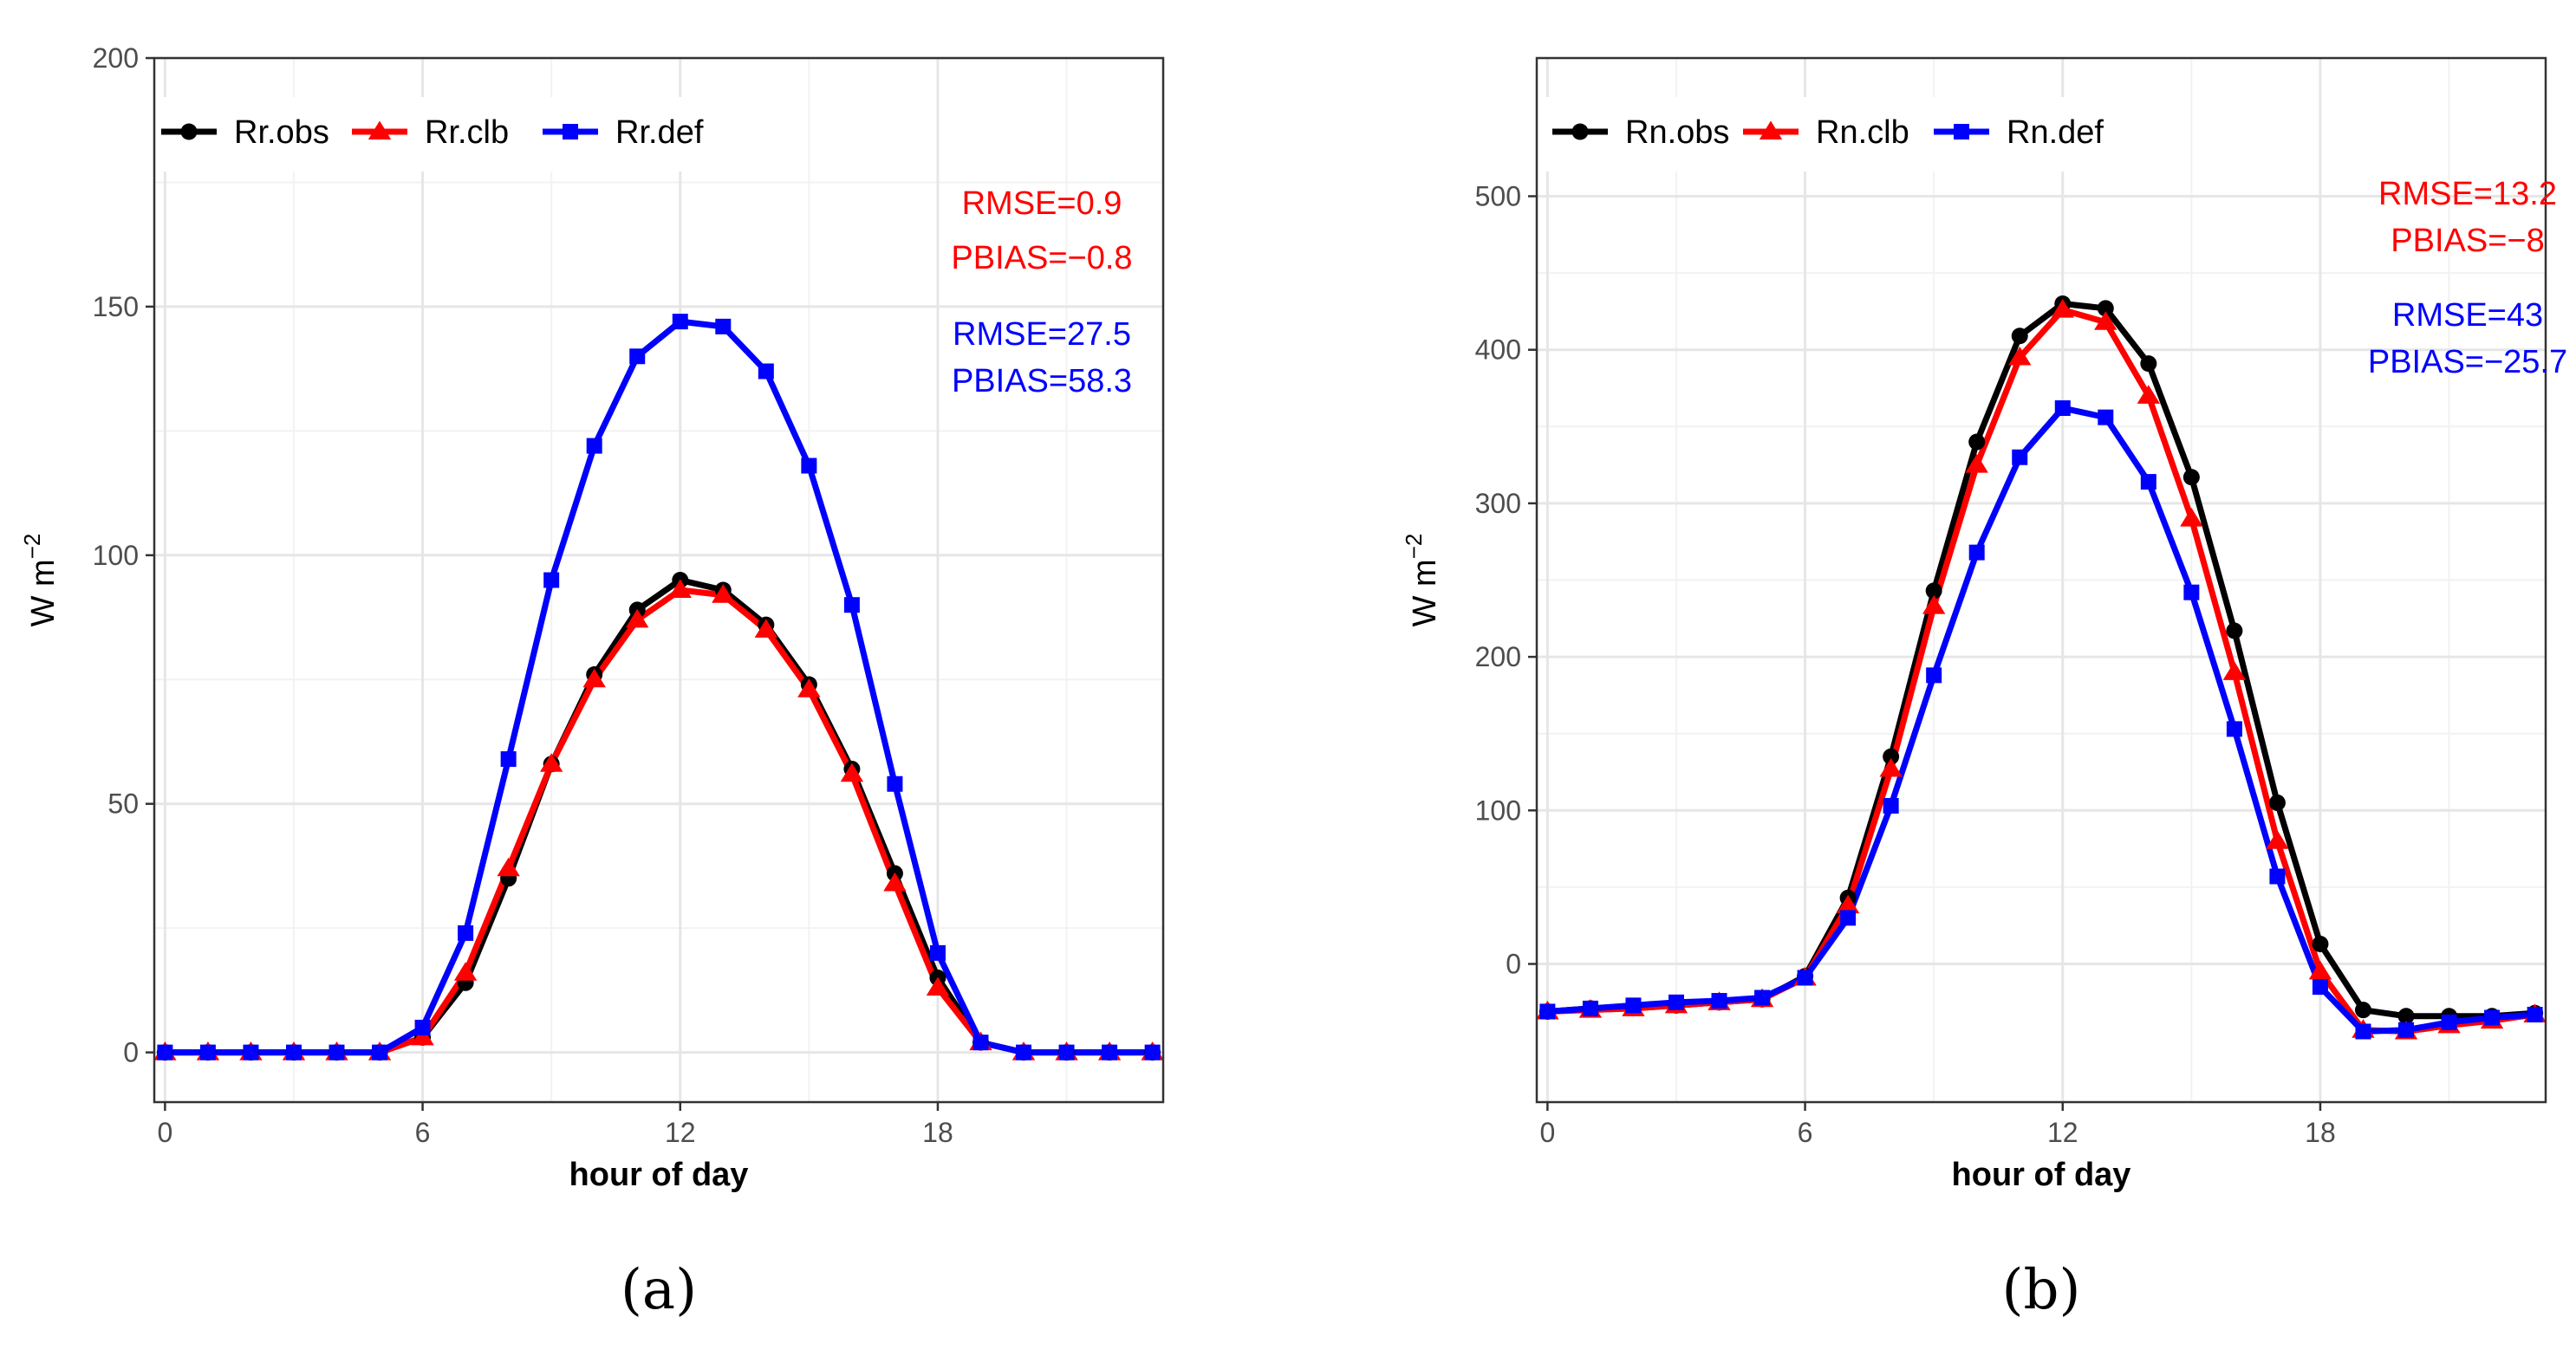  What do you see at coordinates (1498, 810) in the screenshot?
I see `y-tick-label: 100` at bounding box center [1498, 810].